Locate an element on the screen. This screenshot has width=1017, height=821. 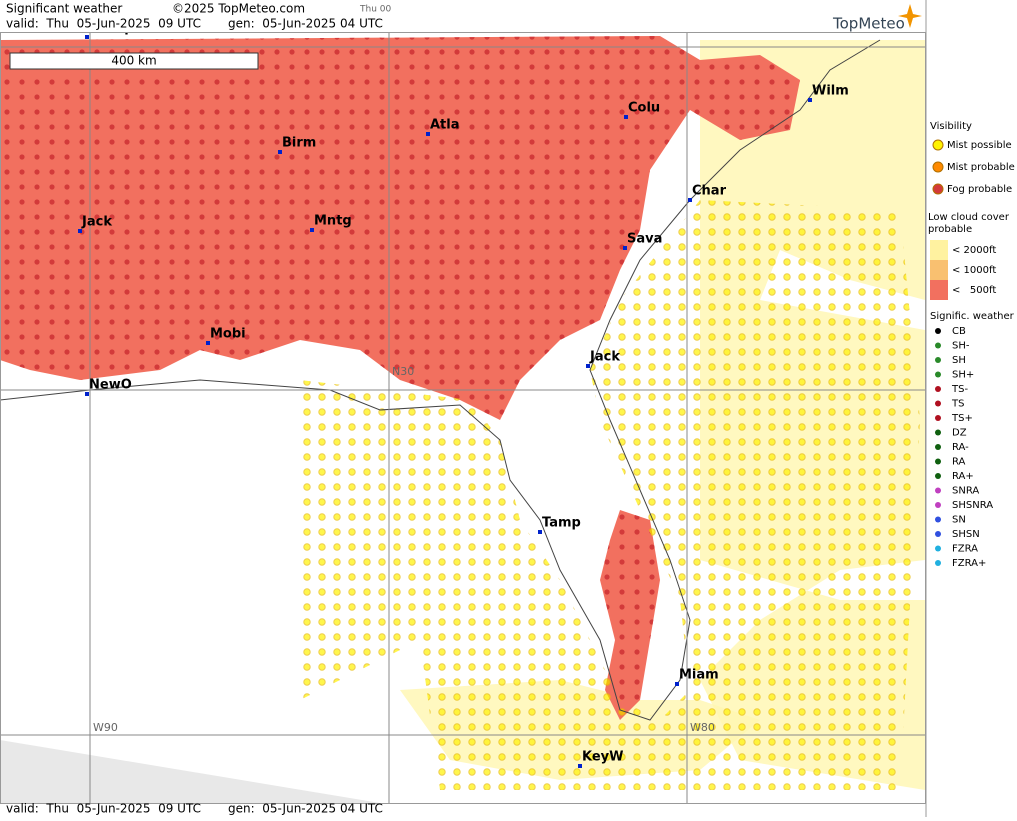
legend-item: RA+ is located at coordinates (963, 476).